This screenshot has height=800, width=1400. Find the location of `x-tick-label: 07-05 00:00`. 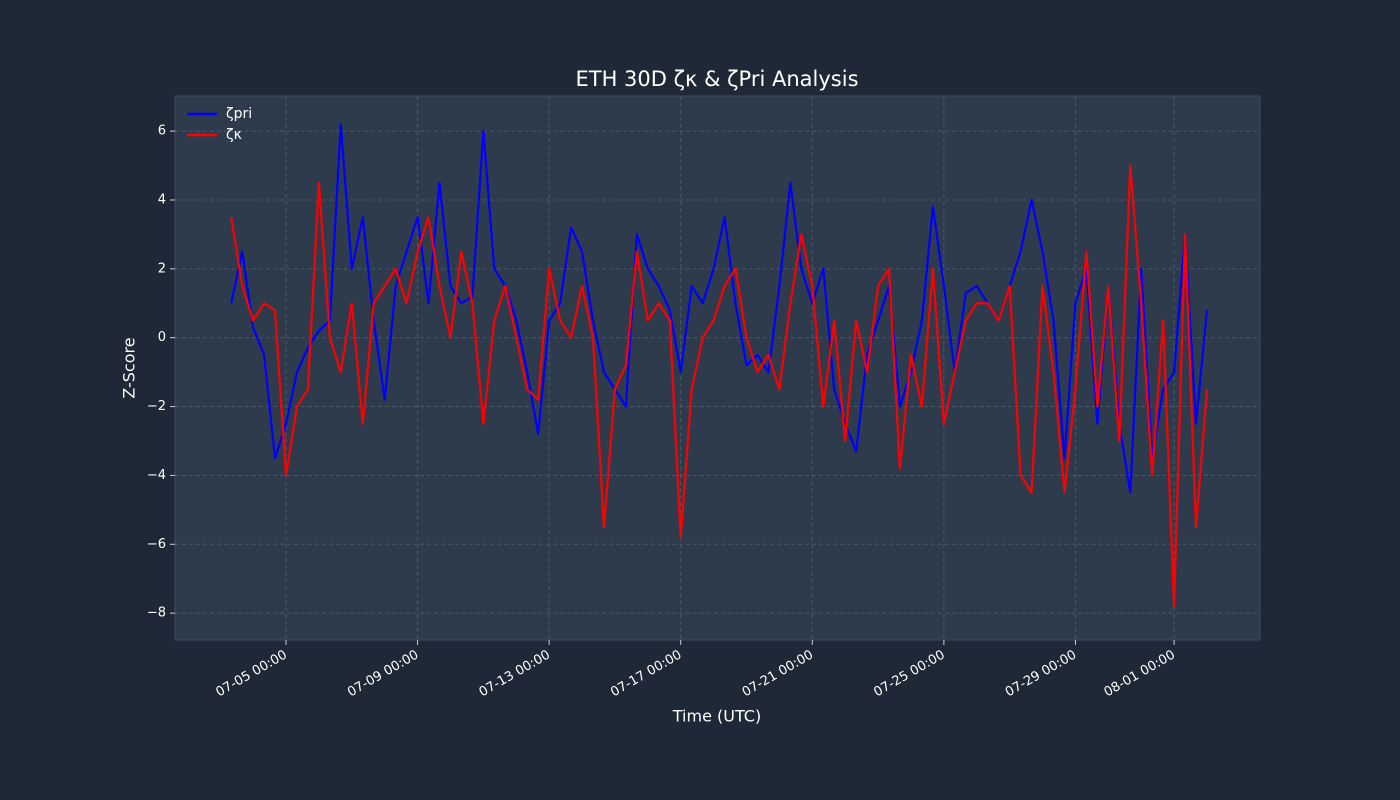

x-tick-label: 07-05 00:00 is located at coordinates (252, 674).